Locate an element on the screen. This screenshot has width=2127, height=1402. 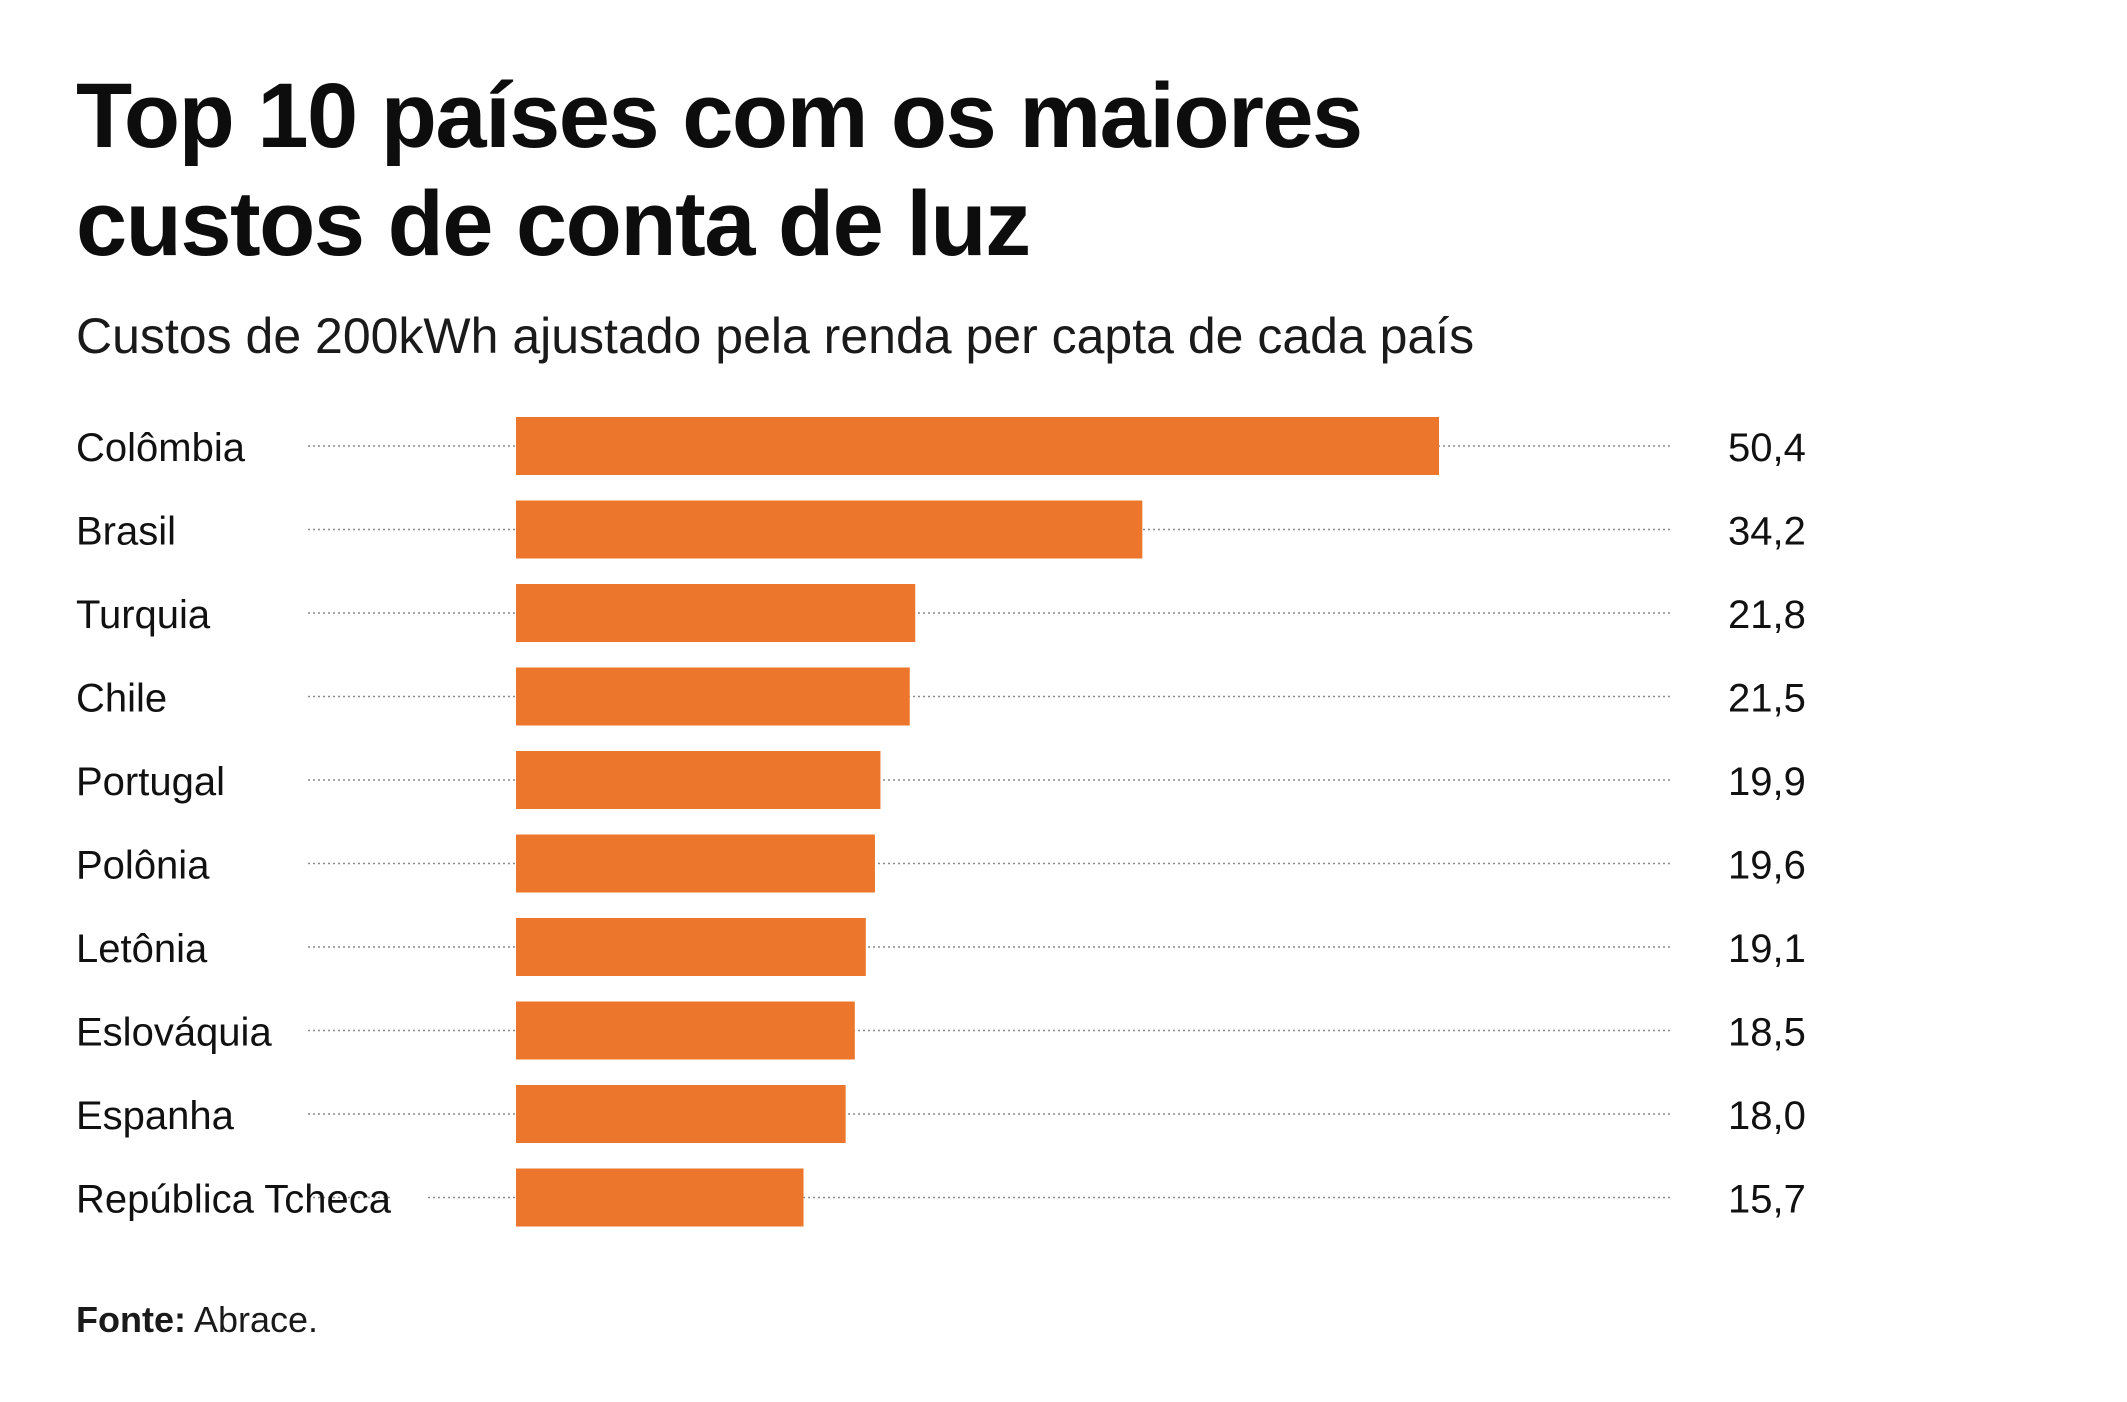
value-label-polonia: 19,6 is located at coordinates (1767, 866).